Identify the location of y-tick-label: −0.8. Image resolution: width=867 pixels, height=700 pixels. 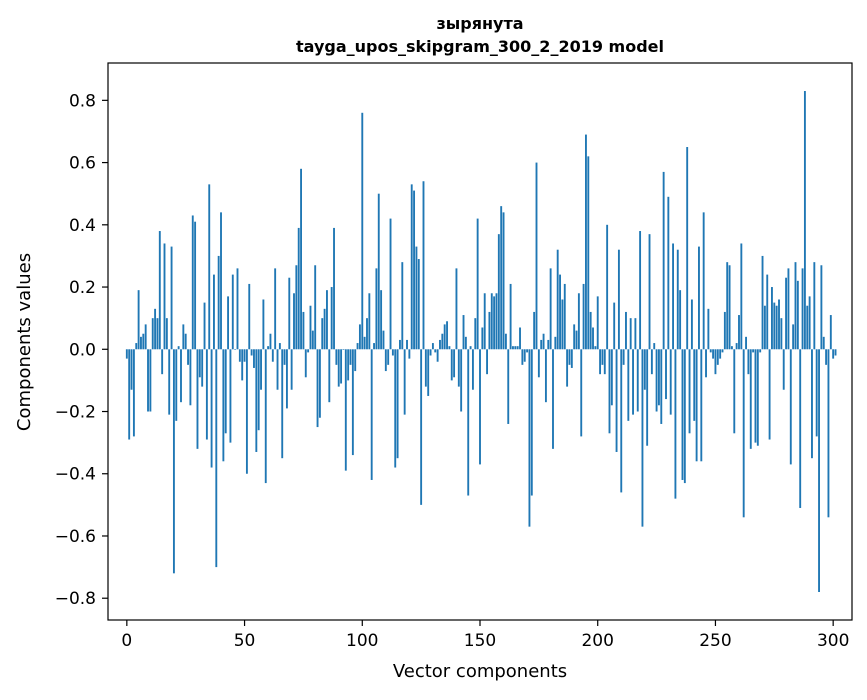
(75, 599).